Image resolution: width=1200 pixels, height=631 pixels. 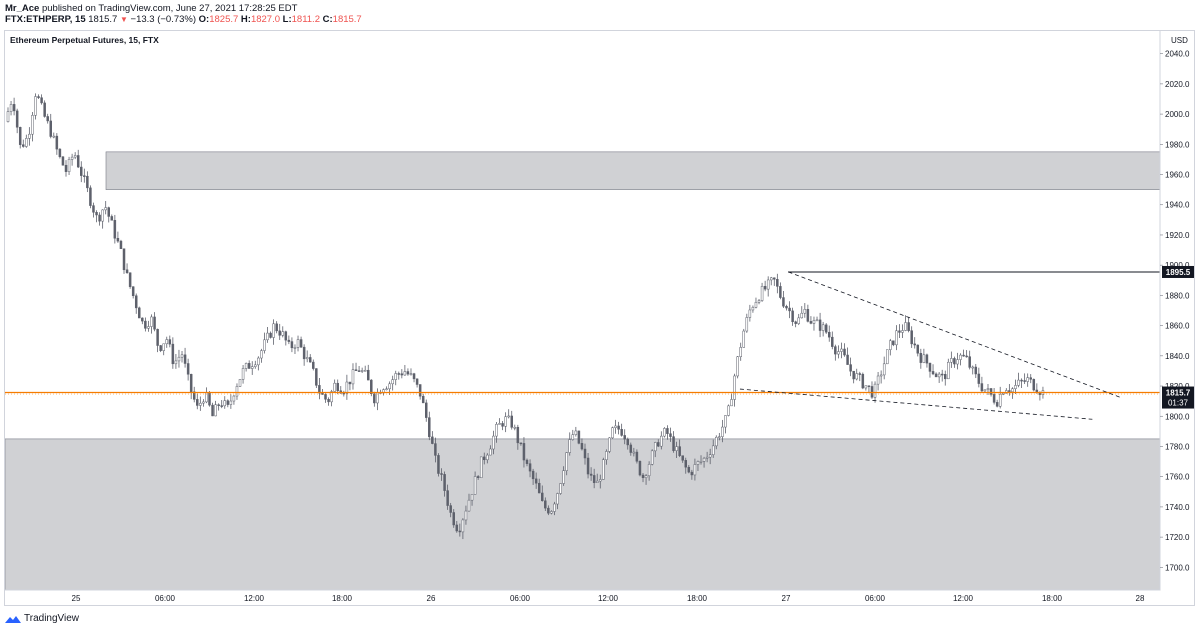 What do you see at coordinates (520, 598) in the screenshot?
I see `x-tick-label: 06:00` at bounding box center [520, 598].